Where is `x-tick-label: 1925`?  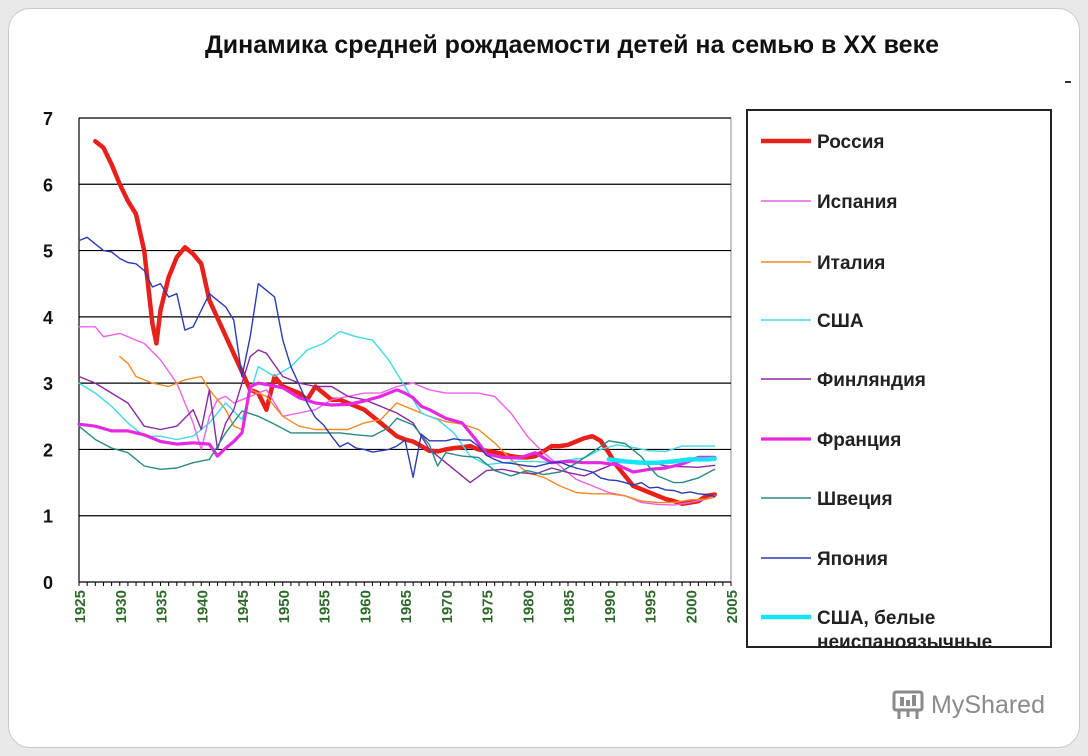 x-tick-label: 1925 is located at coordinates (80, 606).